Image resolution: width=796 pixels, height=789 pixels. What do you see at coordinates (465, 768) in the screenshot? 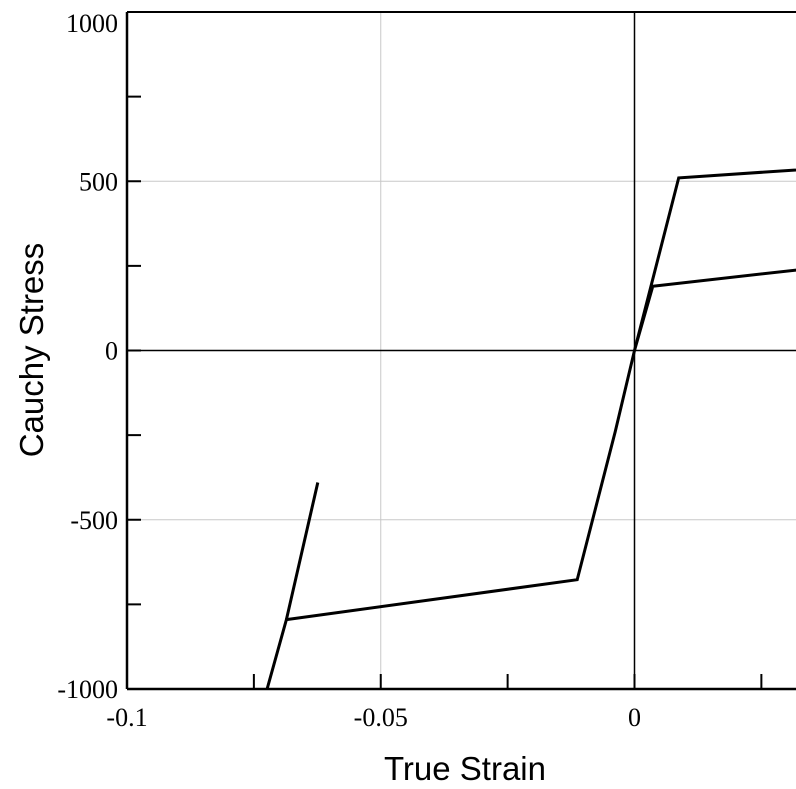
I see `x-axis-title: True Strain` at bounding box center [465, 768].